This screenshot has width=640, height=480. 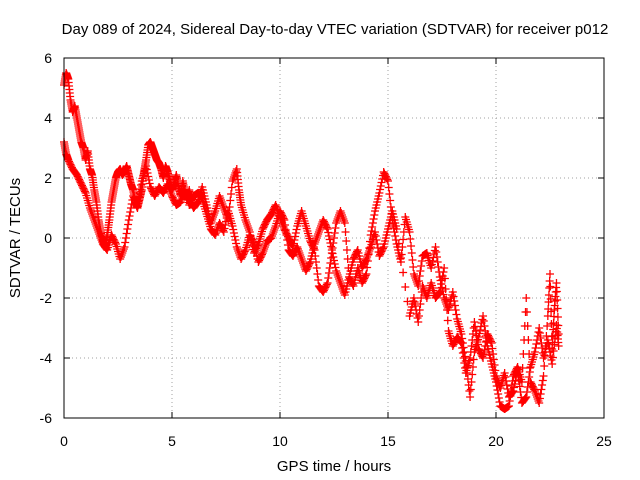 What do you see at coordinates (64, 441) in the screenshot?
I see `x-tick-label: 0` at bounding box center [64, 441].